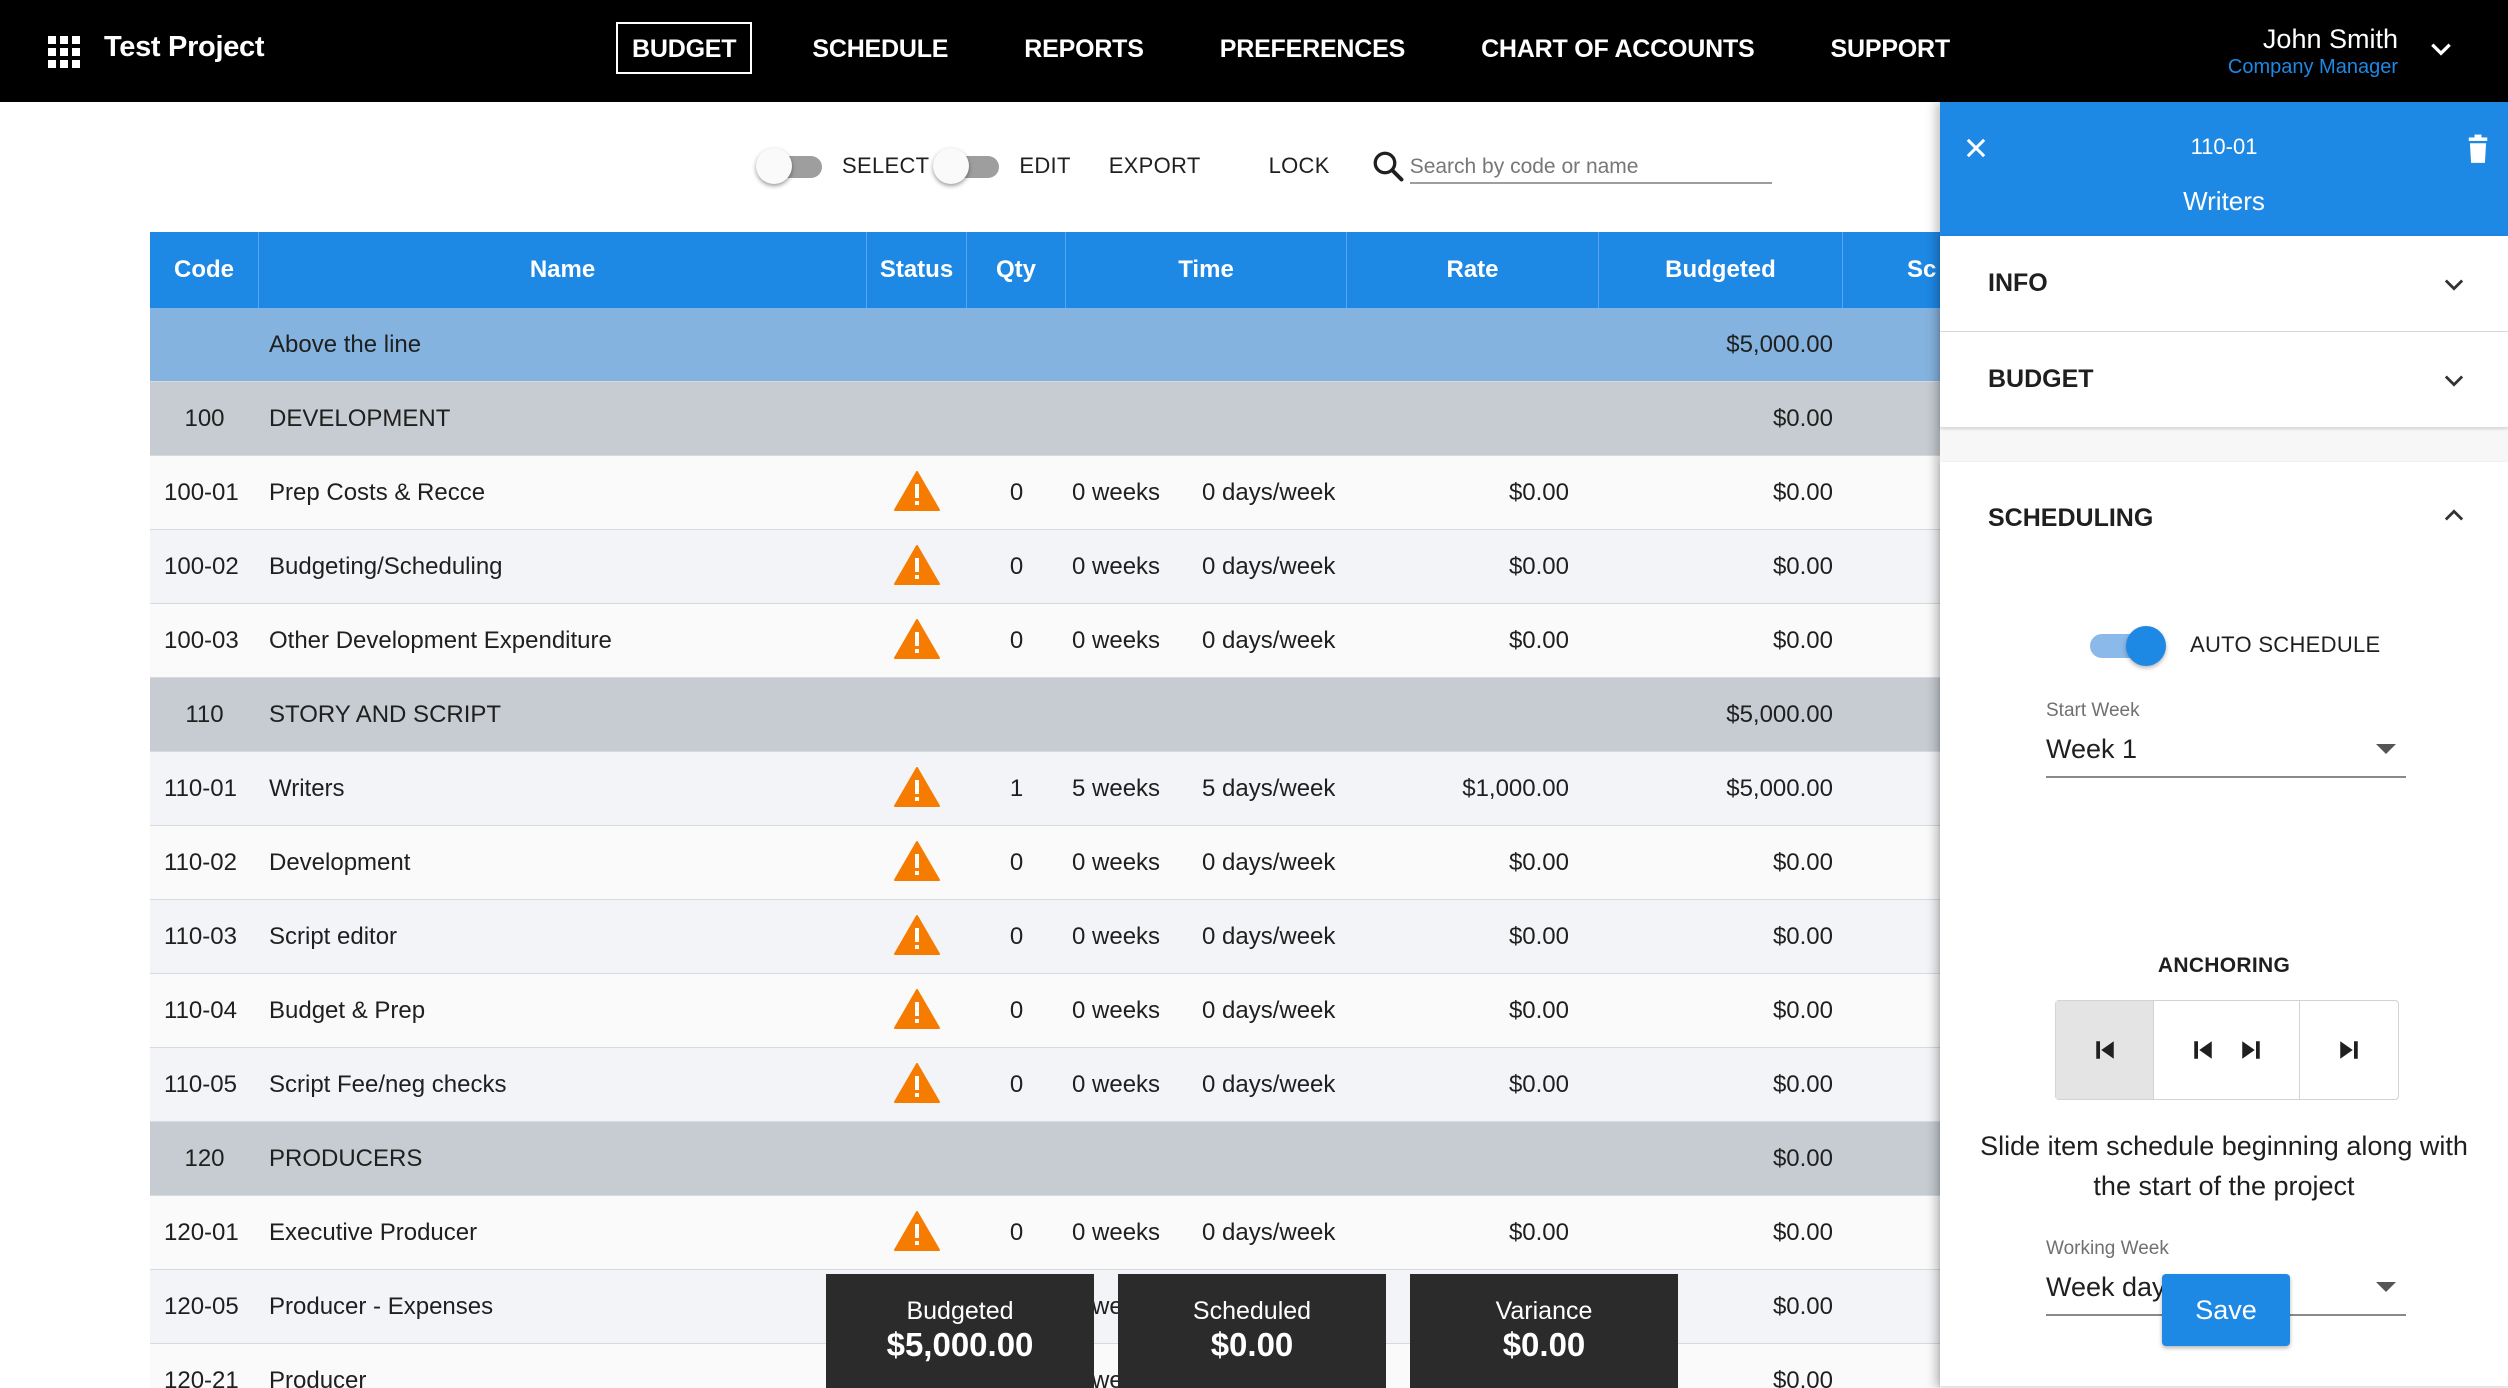 The image size is (2508, 1388). I want to click on col-time: Time, so click(1206, 270).